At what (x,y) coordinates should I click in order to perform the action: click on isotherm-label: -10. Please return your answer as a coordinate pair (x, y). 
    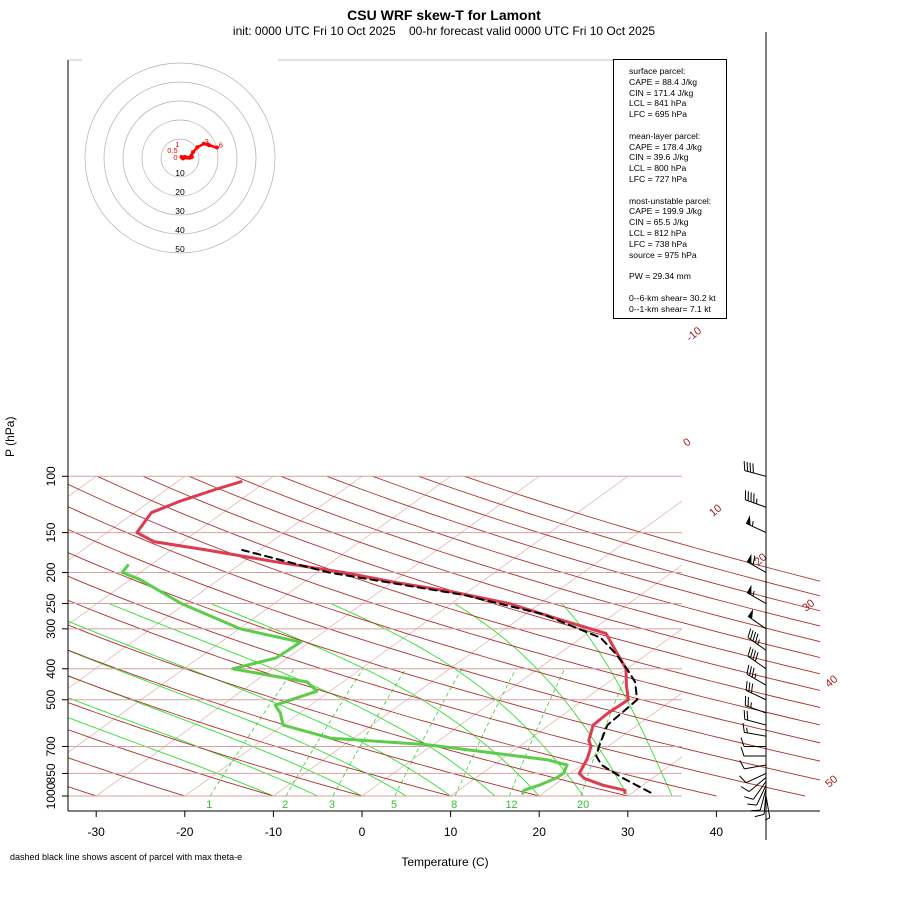
    Looking at the image, I should click on (694, 334).